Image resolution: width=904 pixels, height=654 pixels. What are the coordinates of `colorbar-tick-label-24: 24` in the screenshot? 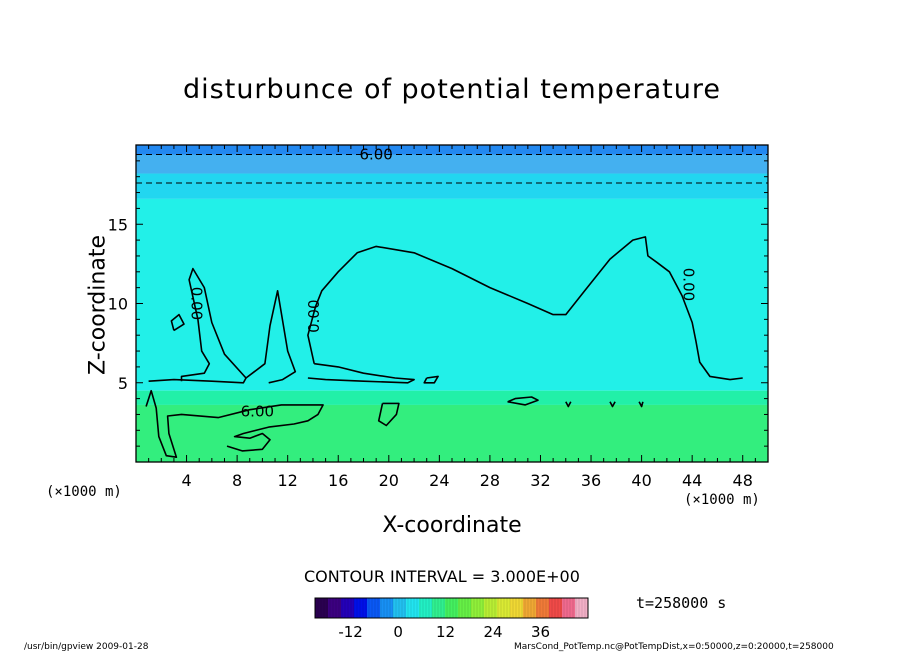 It's located at (492, 632).